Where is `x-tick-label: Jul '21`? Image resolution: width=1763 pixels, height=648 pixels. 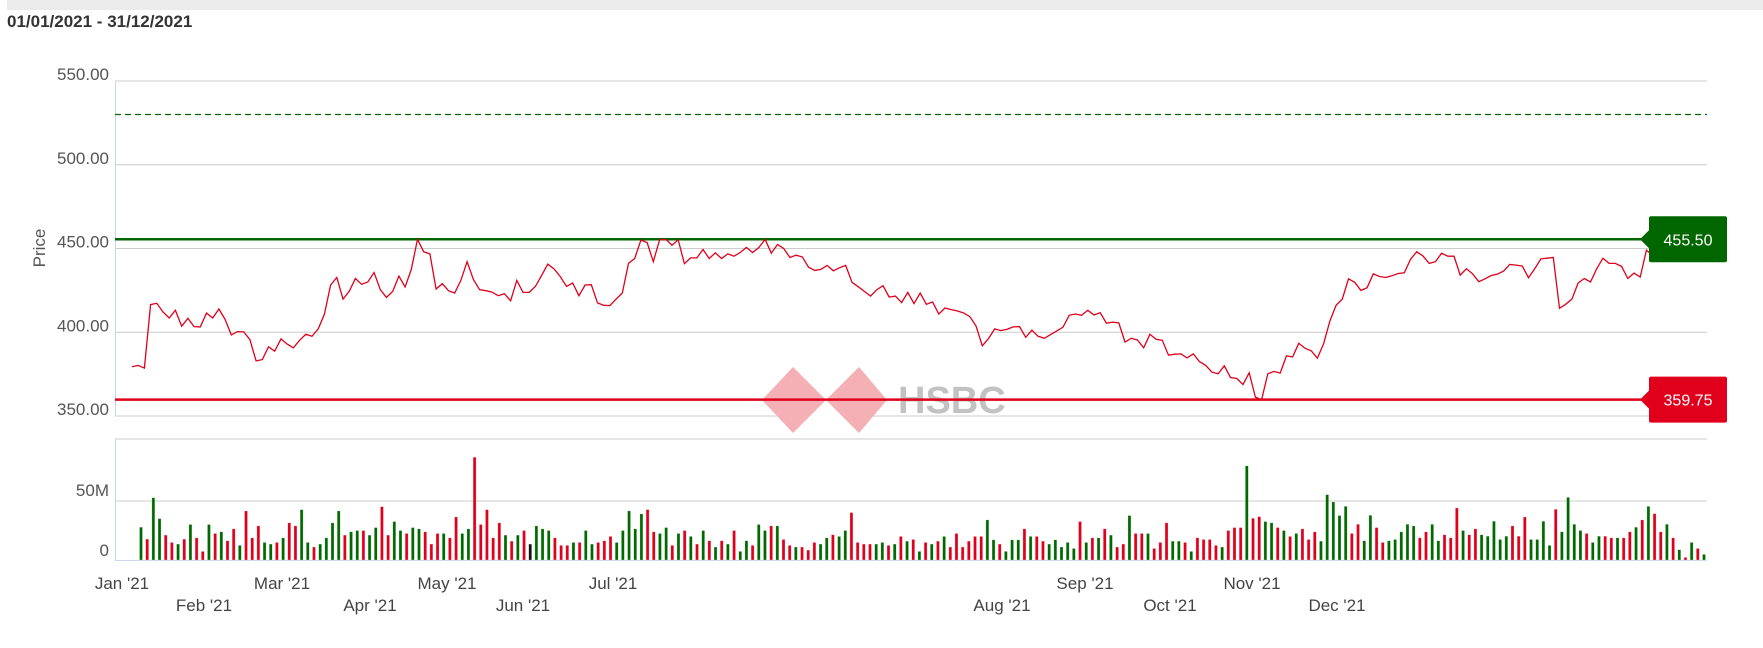 x-tick-label: Jul '21 is located at coordinates (613, 583).